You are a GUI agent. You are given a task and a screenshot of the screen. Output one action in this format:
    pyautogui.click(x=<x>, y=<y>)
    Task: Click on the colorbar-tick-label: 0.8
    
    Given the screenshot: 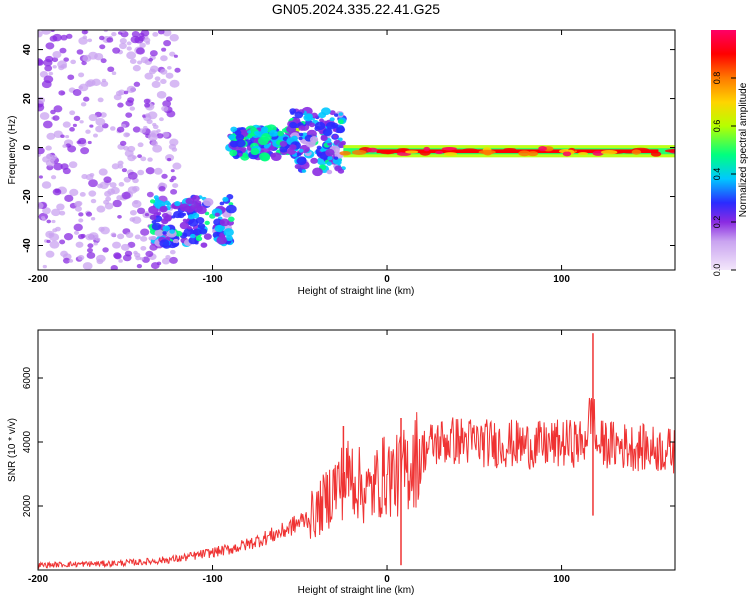 What is the action you would take?
    pyautogui.click(x=717, y=78)
    